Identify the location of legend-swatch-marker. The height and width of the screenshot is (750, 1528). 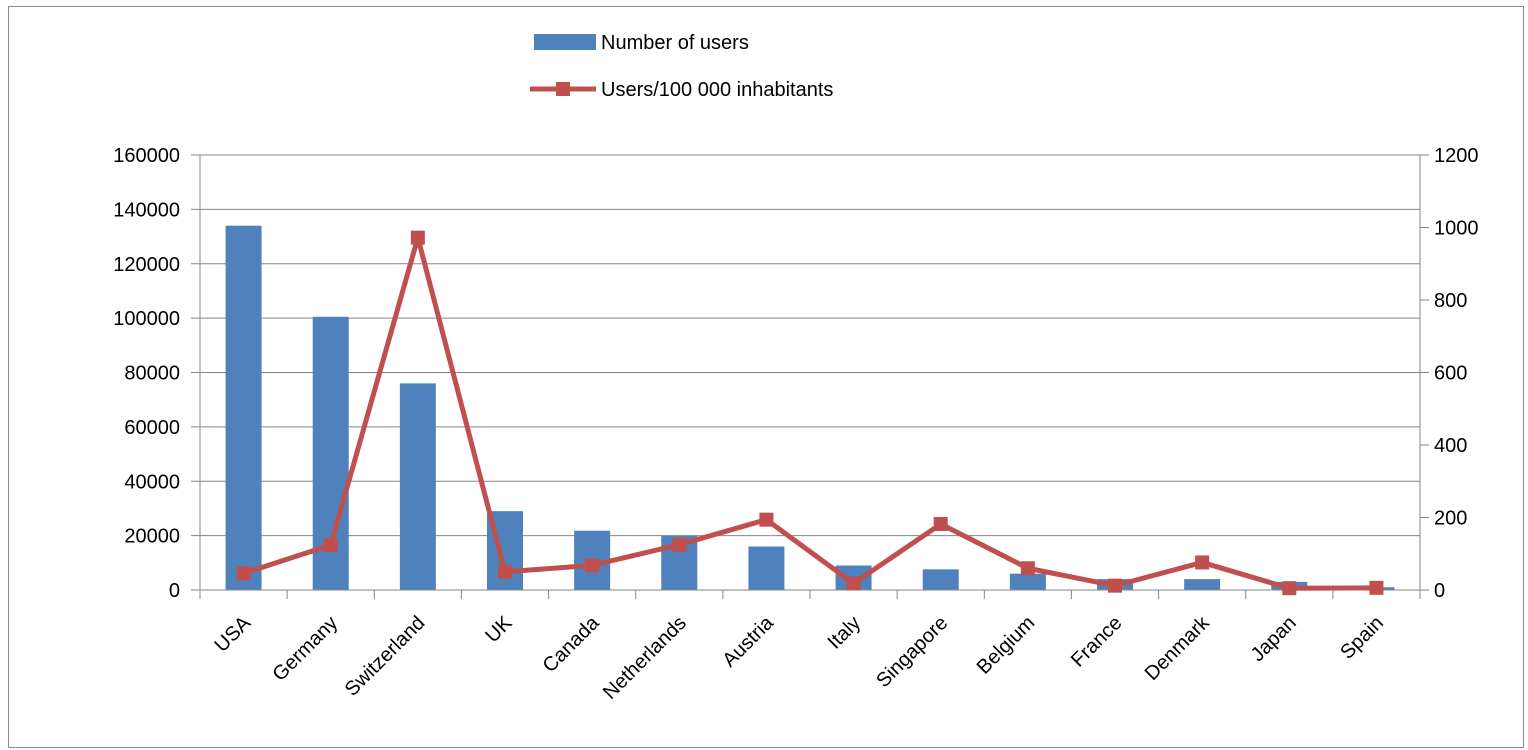
(563, 89).